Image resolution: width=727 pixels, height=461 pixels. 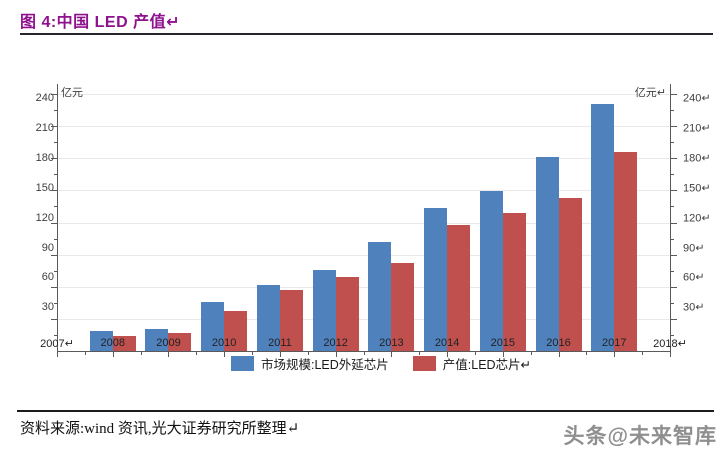 I want to click on y-axis-label-right: 240↵, so click(x=697, y=98).